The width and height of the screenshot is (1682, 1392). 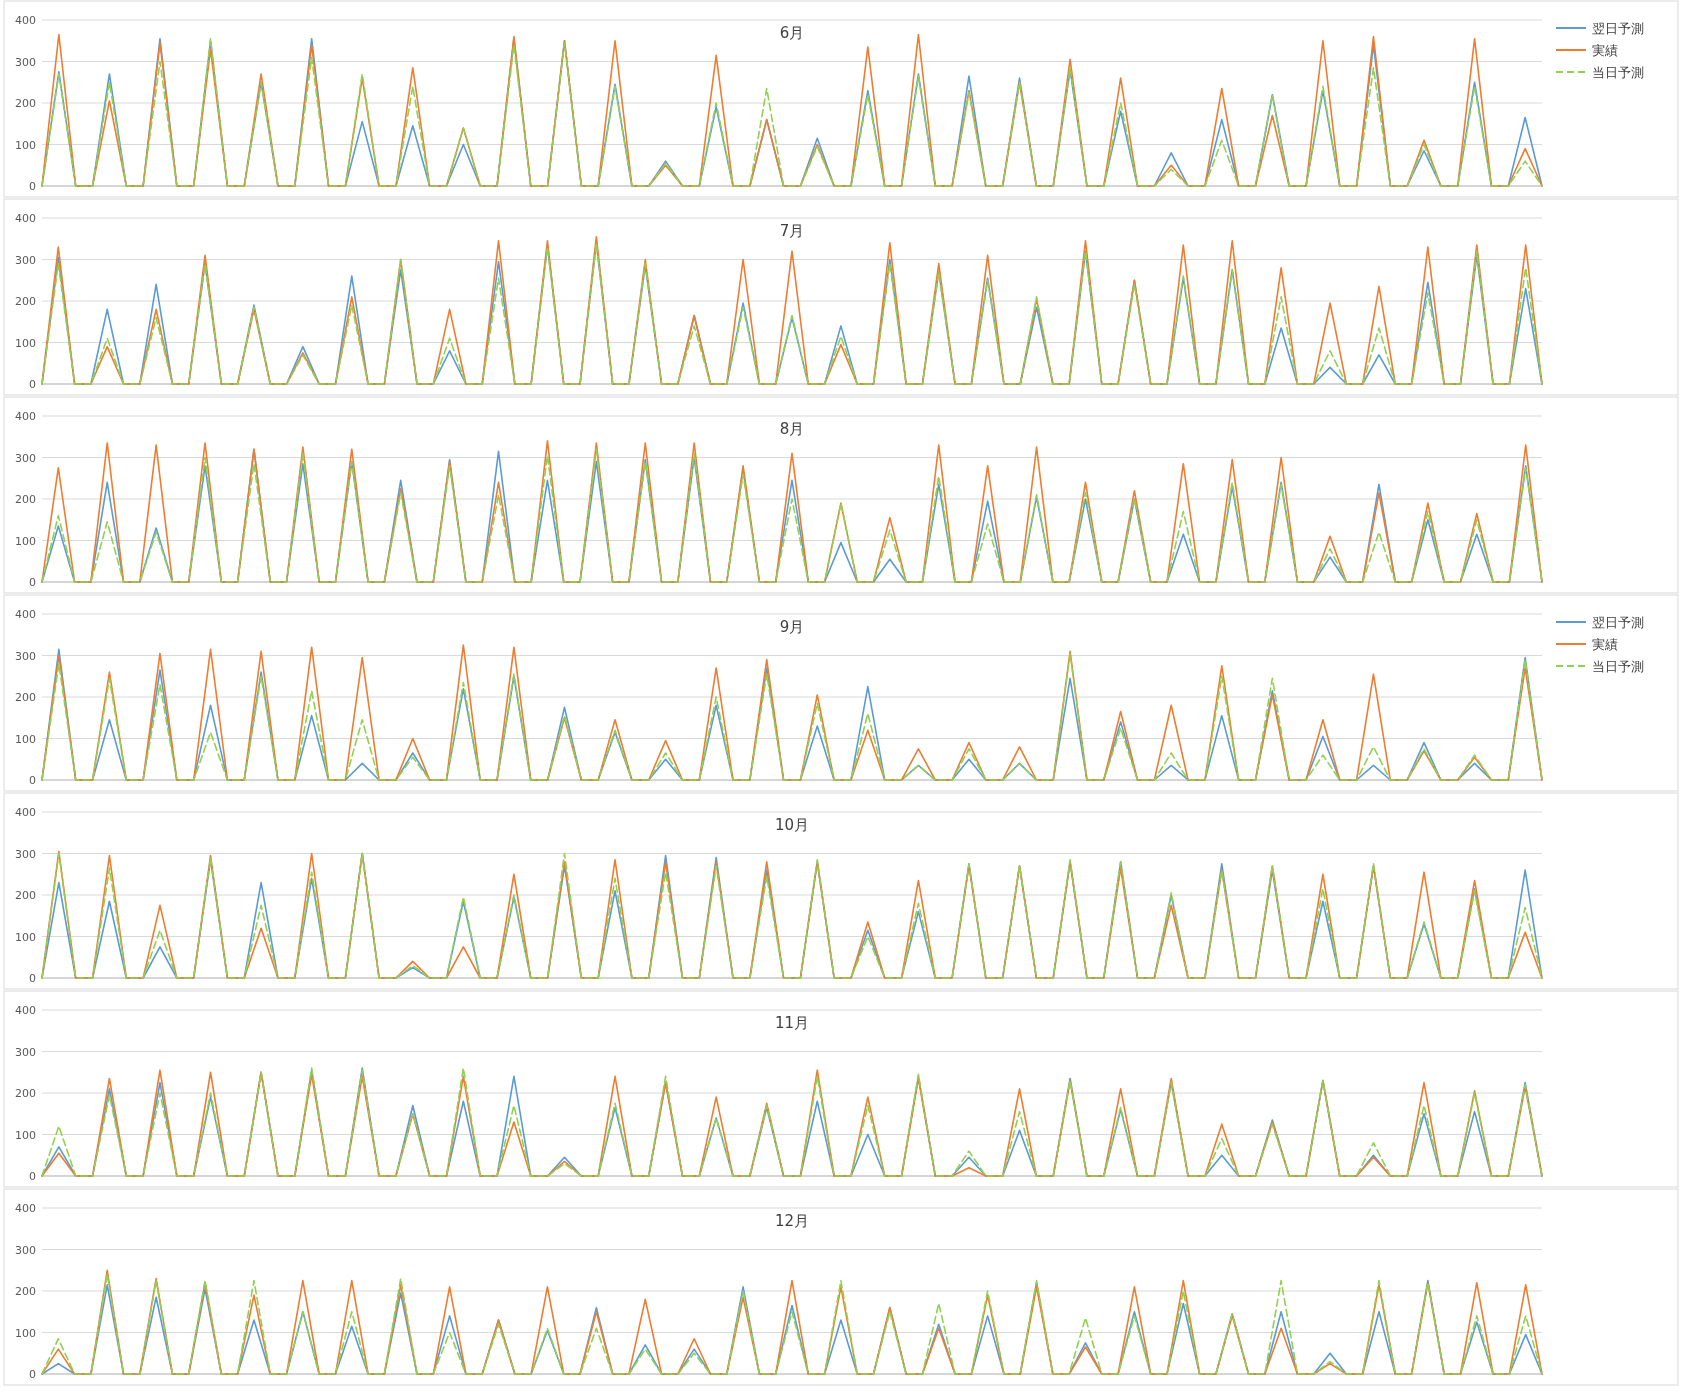 What do you see at coordinates (792, 1221) in the screenshot?
I see `chart-title: 12月` at bounding box center [792, 1221].